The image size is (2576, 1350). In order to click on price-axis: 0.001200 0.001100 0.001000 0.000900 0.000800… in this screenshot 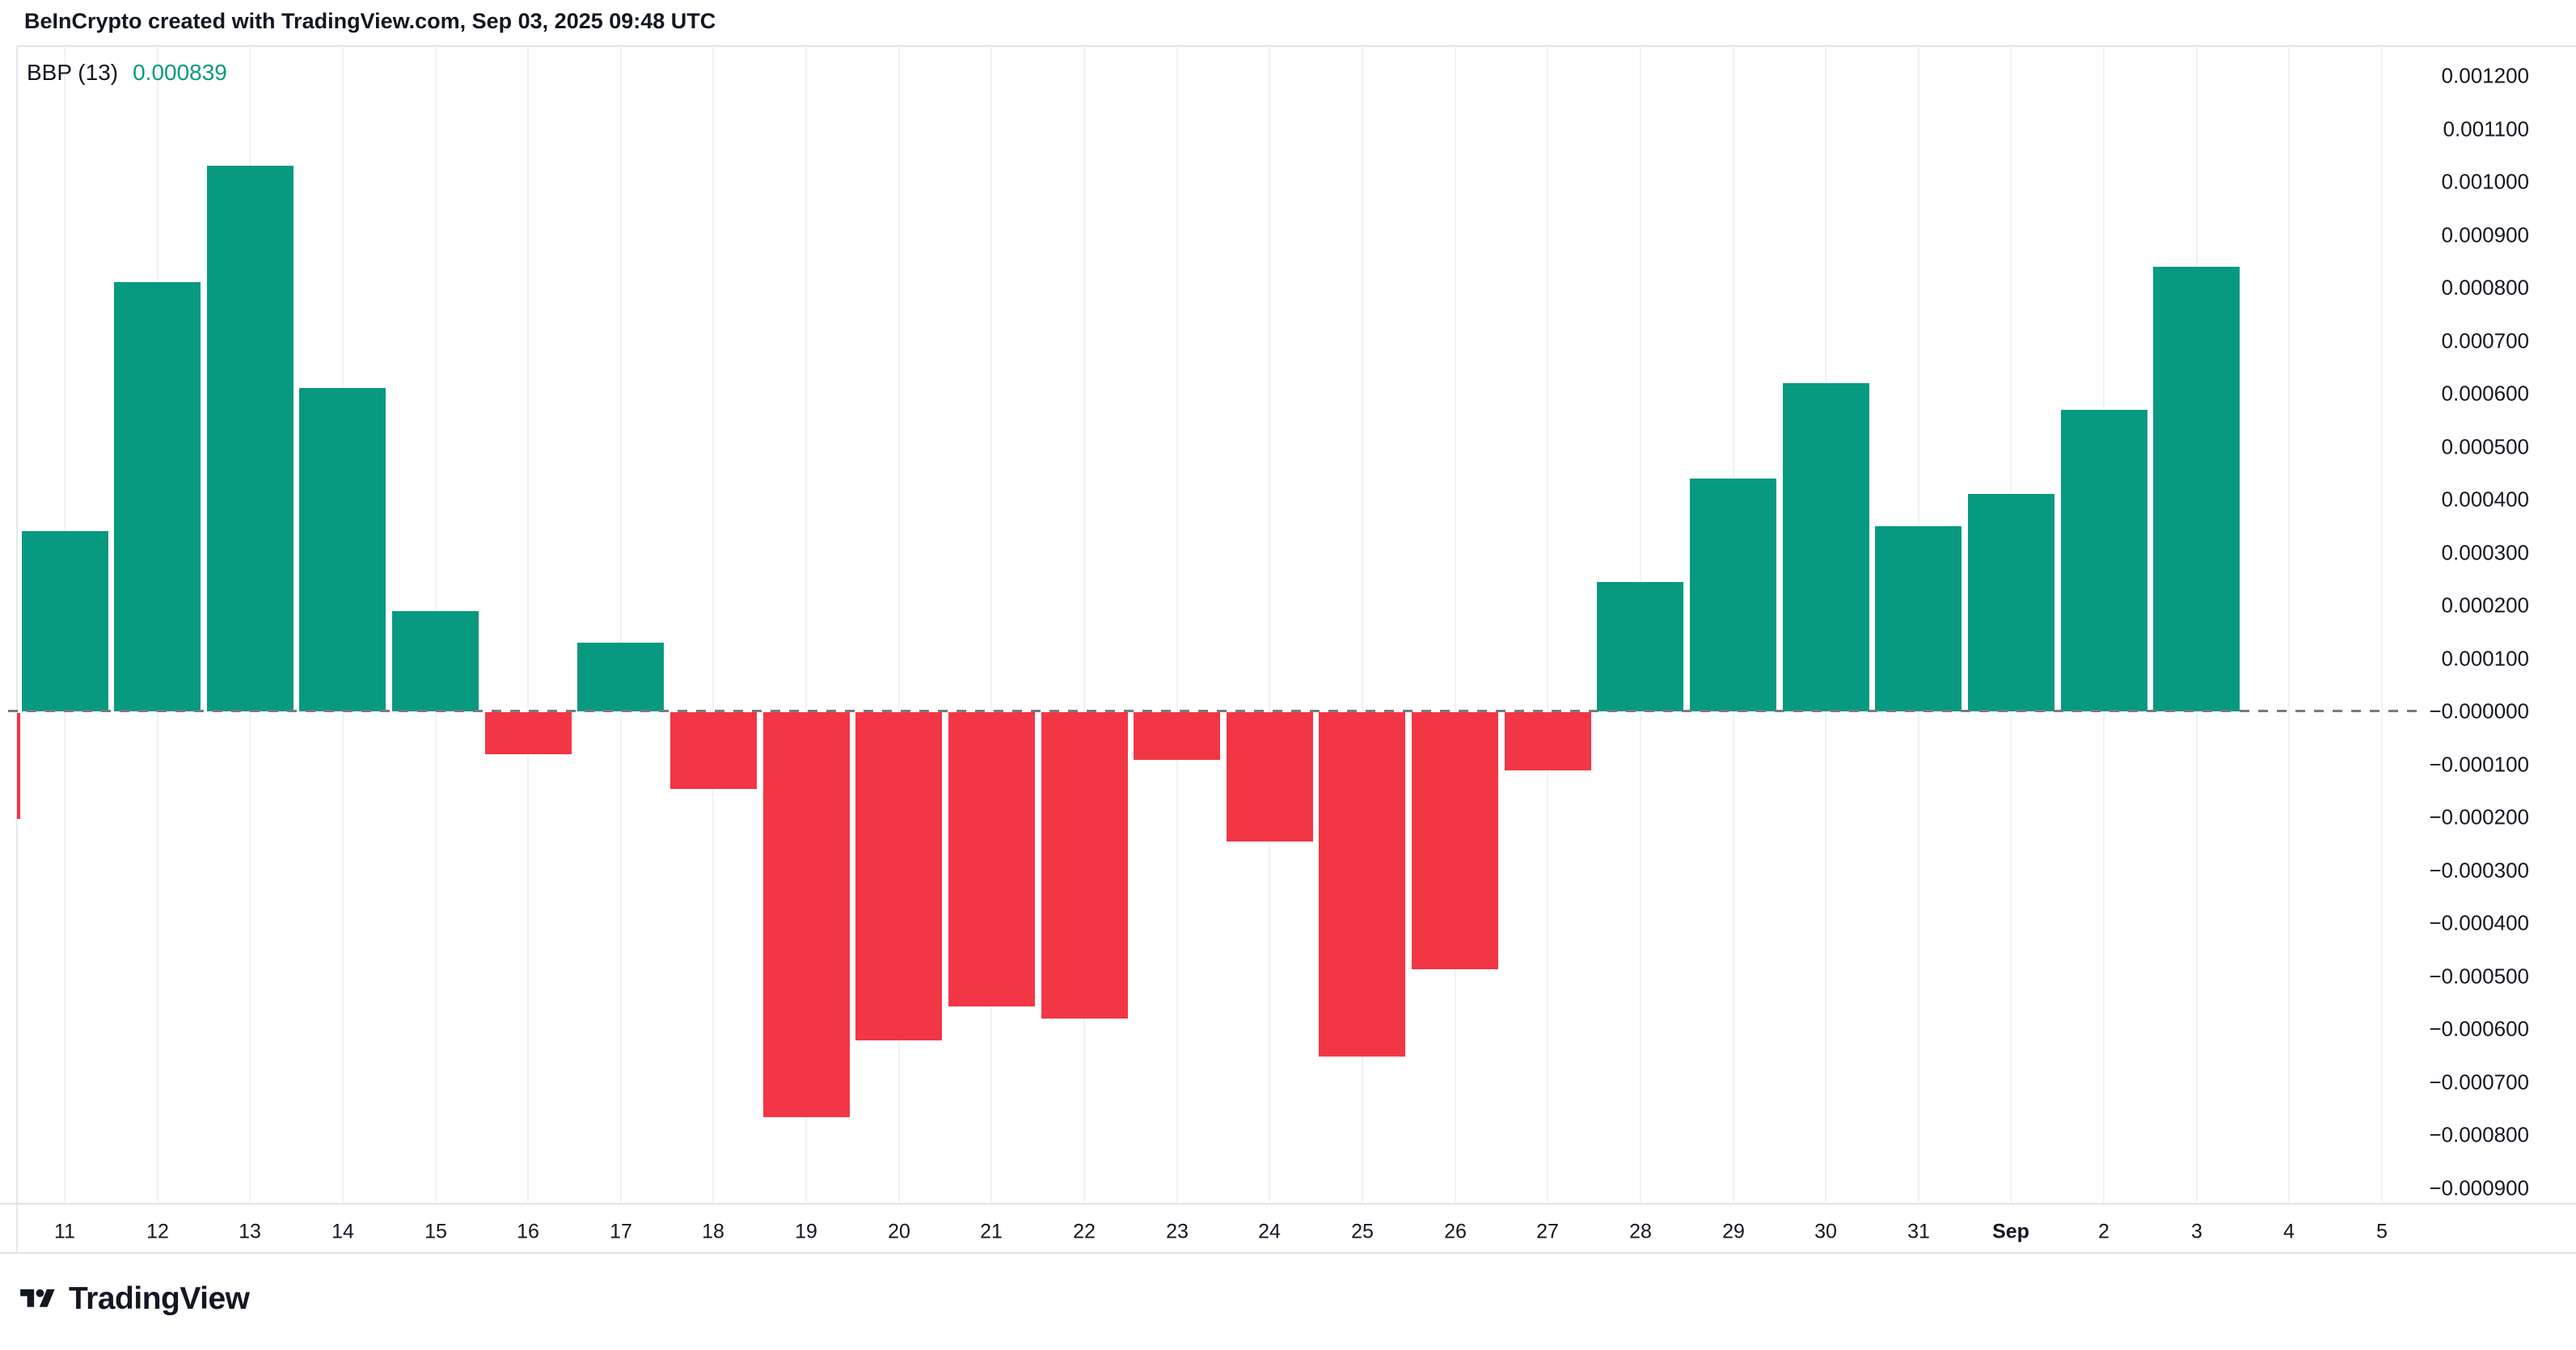, I will do `click(2499, 624)`.